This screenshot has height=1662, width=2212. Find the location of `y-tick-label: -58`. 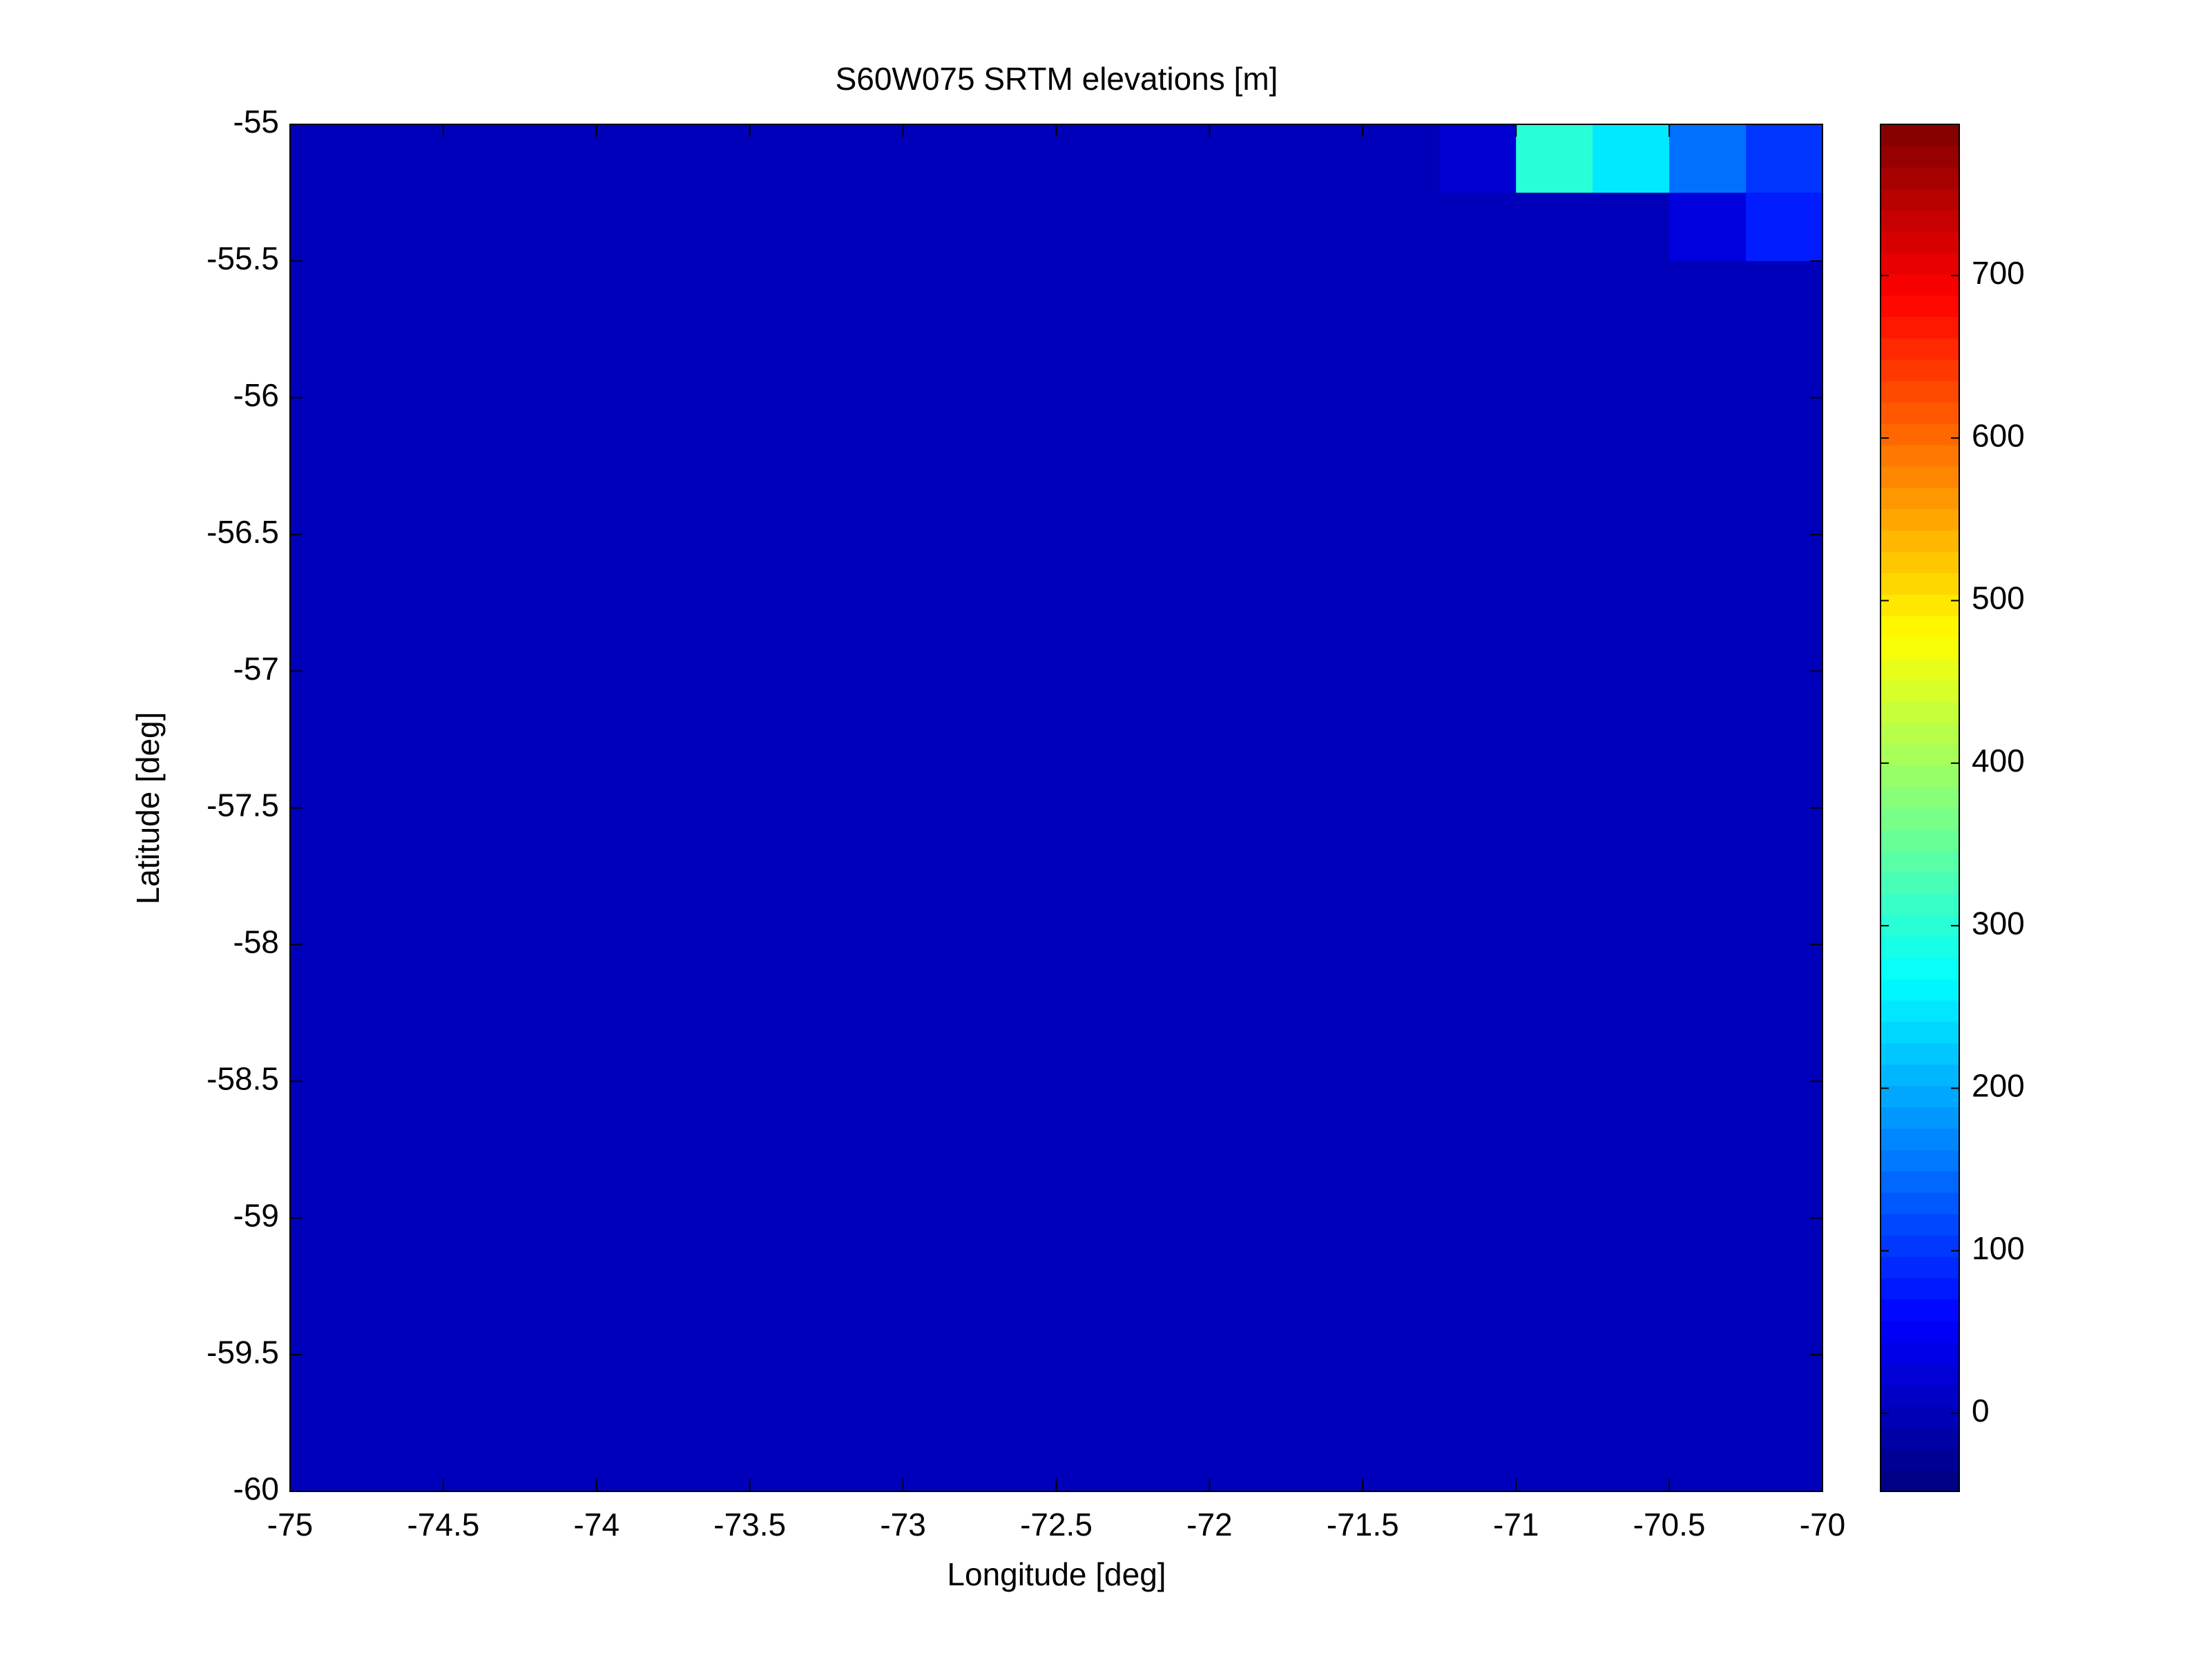

y-tick-label: -58 is located at coordinates (256, 942).